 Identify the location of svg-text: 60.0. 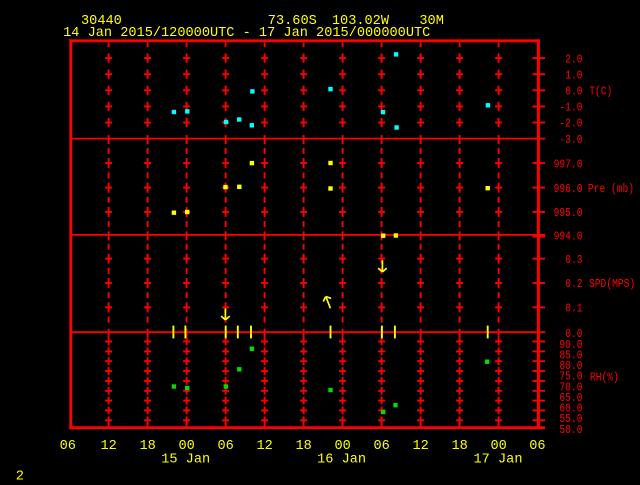
(570, 409).